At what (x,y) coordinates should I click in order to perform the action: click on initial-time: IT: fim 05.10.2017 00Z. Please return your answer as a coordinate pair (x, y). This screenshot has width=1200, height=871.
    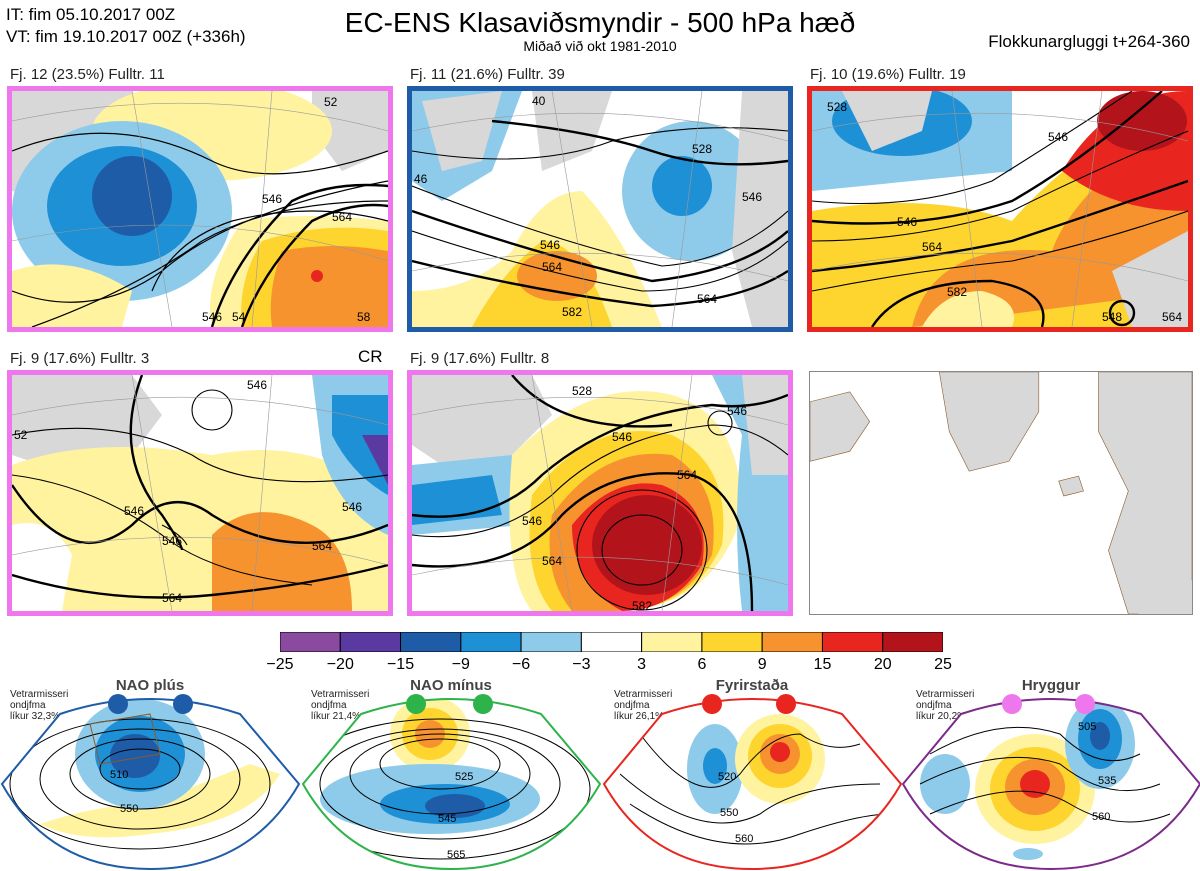
    Looking at the image, I should click on (91, 14).